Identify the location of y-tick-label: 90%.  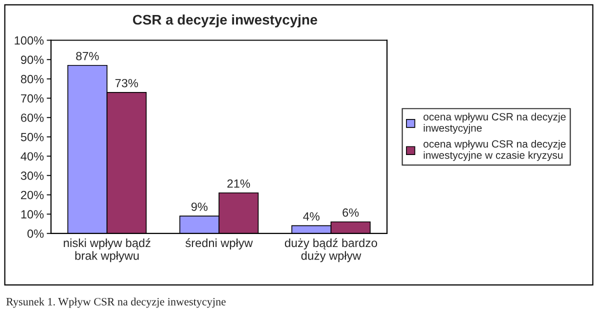
(32, 60).